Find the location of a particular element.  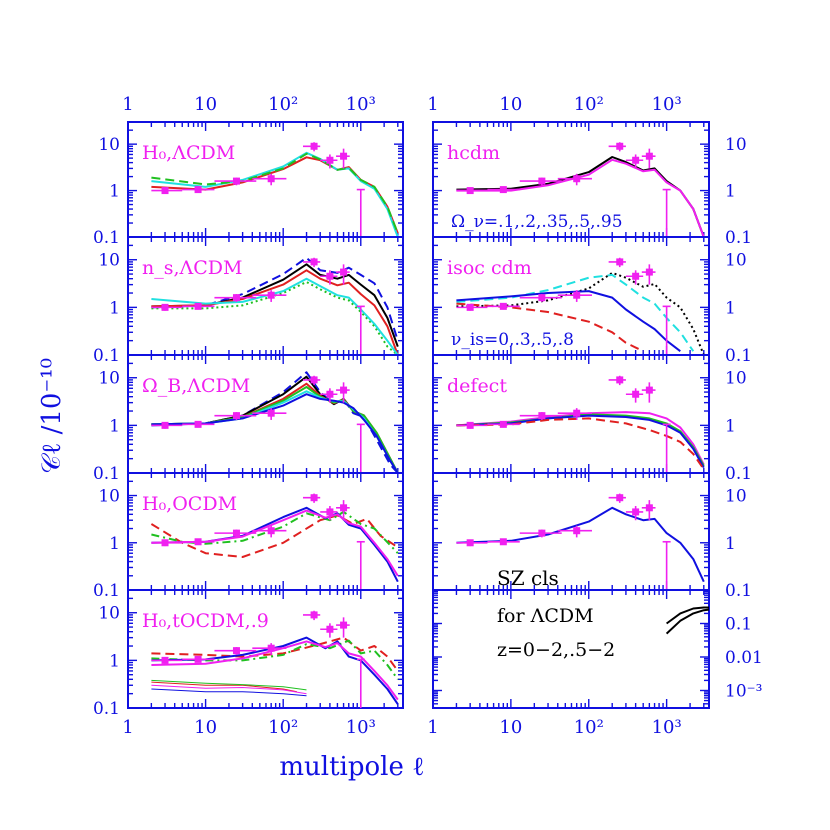

panel-title: Ω_B,ΛCDM is located at coordinates (196, 386).